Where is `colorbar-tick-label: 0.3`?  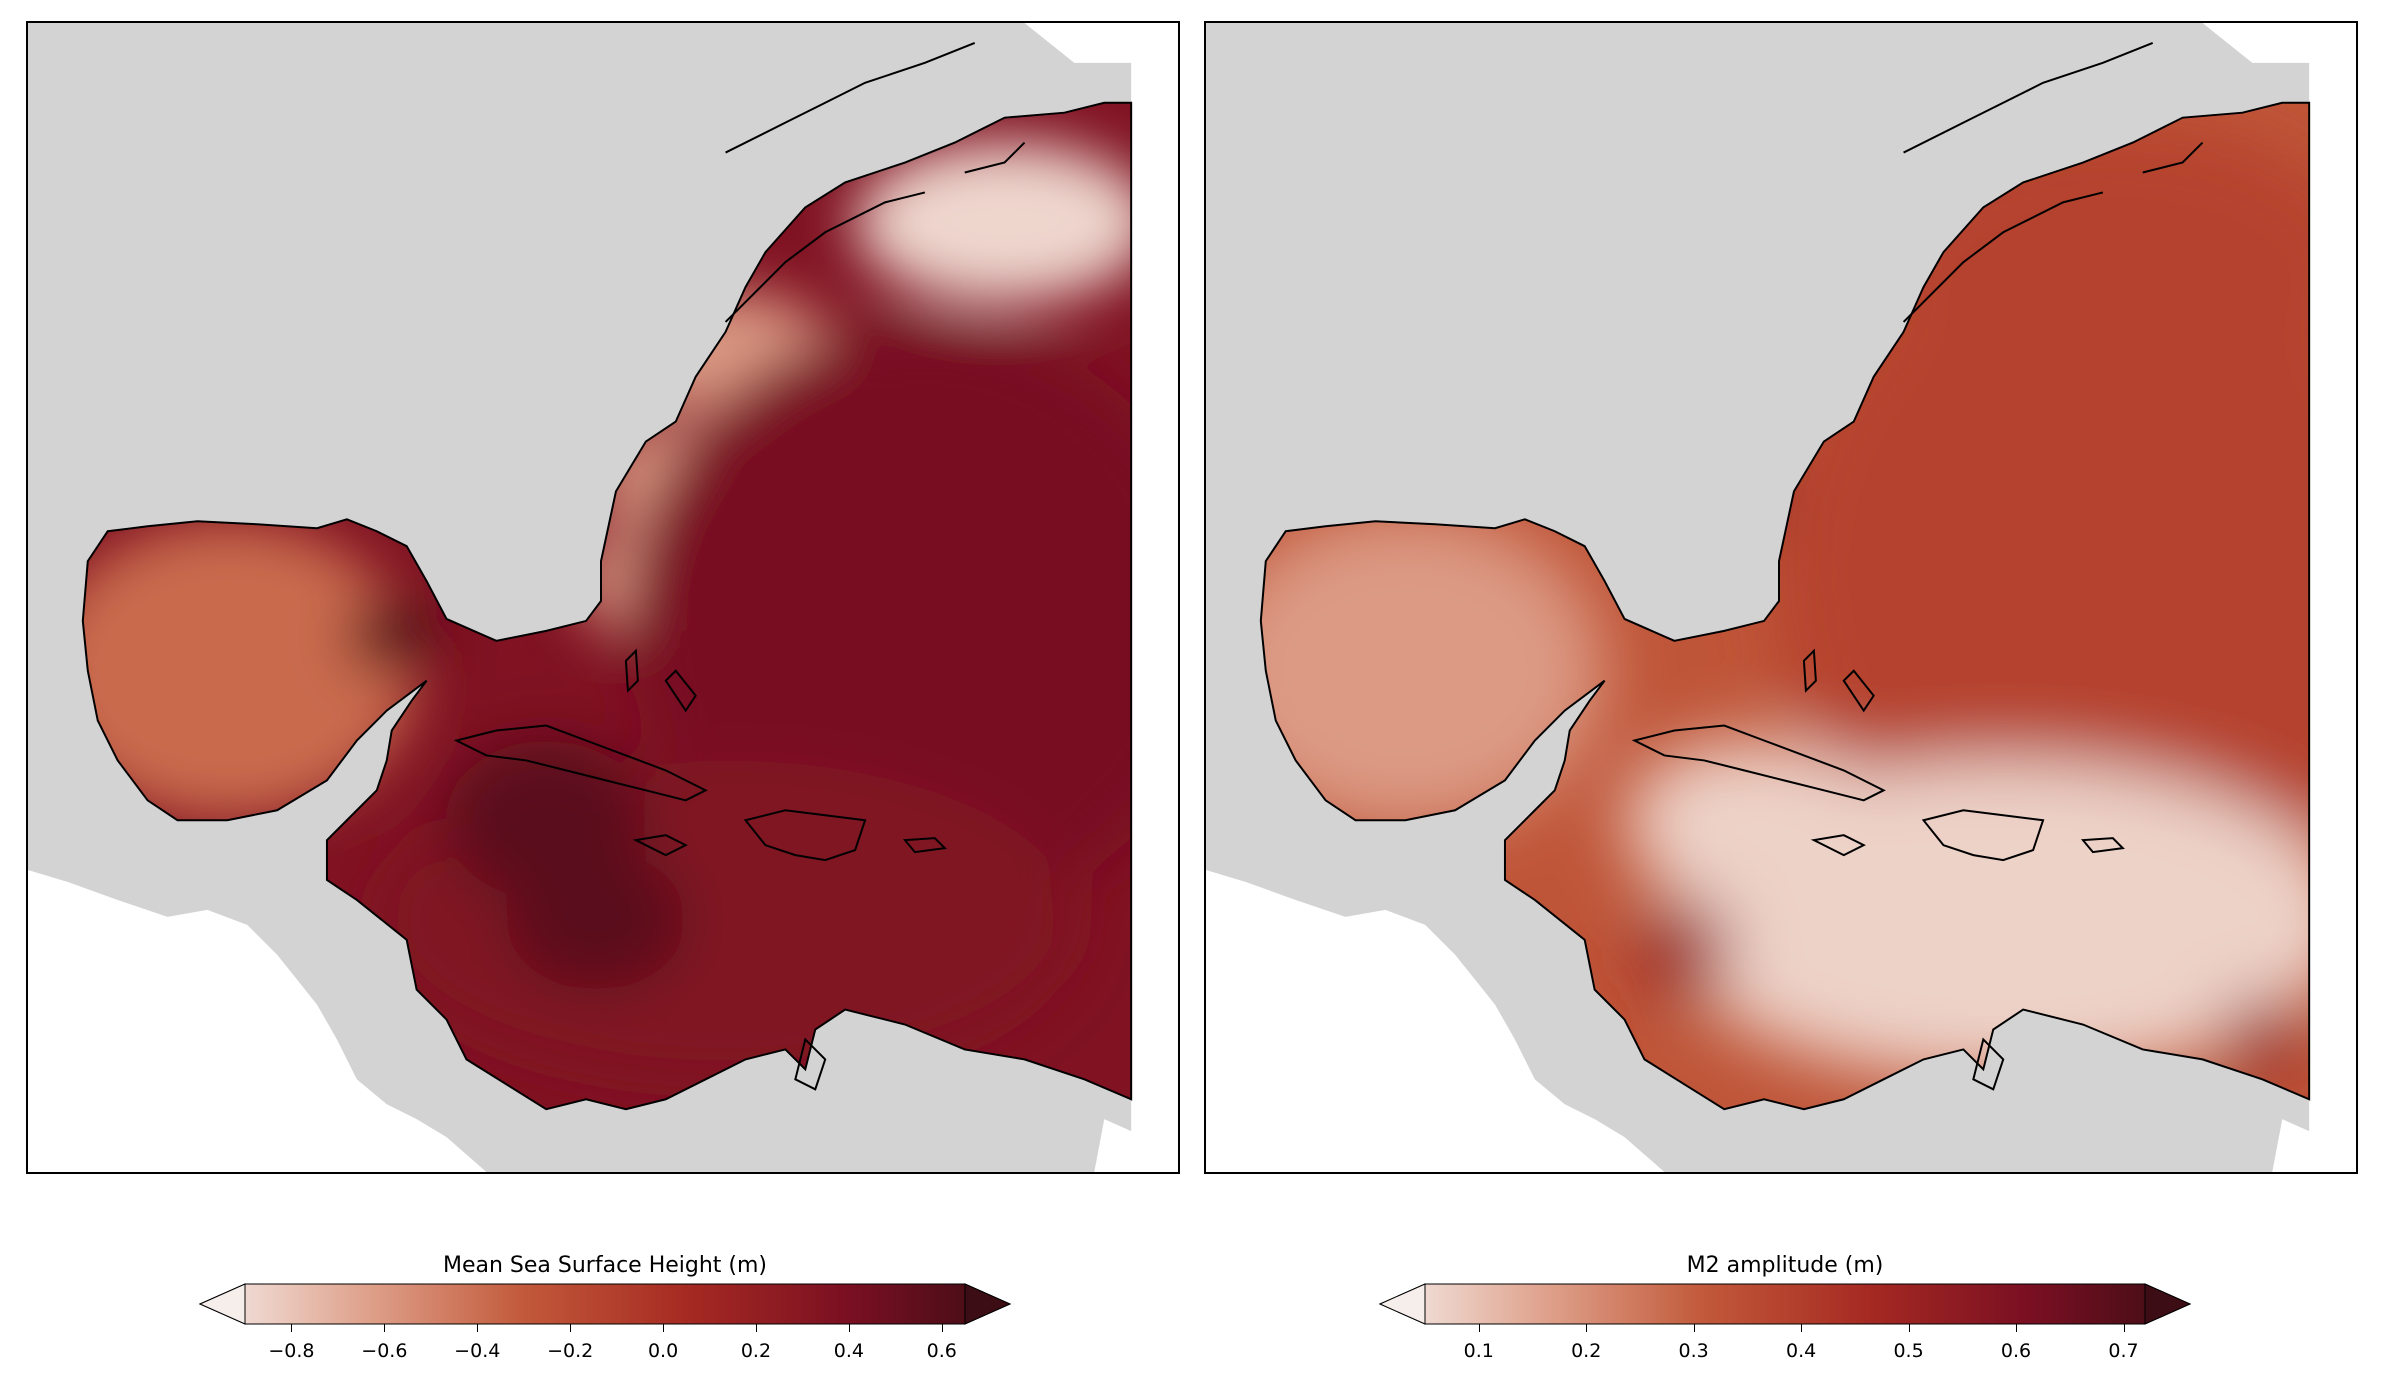
colorbar-tick-label: 0.3 is located at coordinates (1693, 1351).